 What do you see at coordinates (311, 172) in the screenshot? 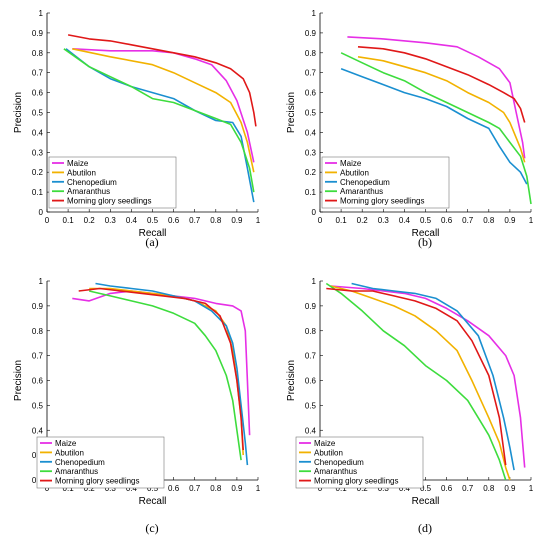
I see `y-tick-label: 0.2` at bounding box center [311, 172].